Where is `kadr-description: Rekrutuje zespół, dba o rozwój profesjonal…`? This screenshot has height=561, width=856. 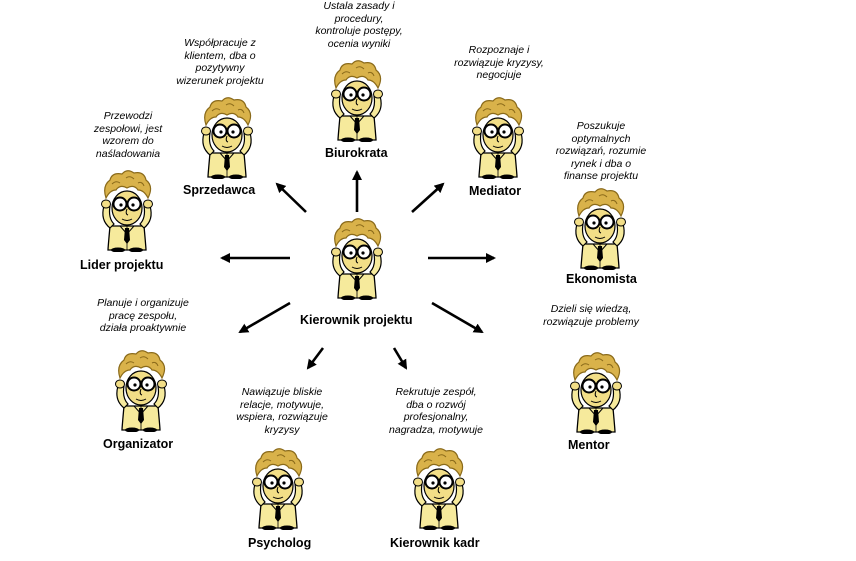 kadr-description: Rekrutuje zespół, dba o rozwój profesjonal… is located at coordinates (436, 411).